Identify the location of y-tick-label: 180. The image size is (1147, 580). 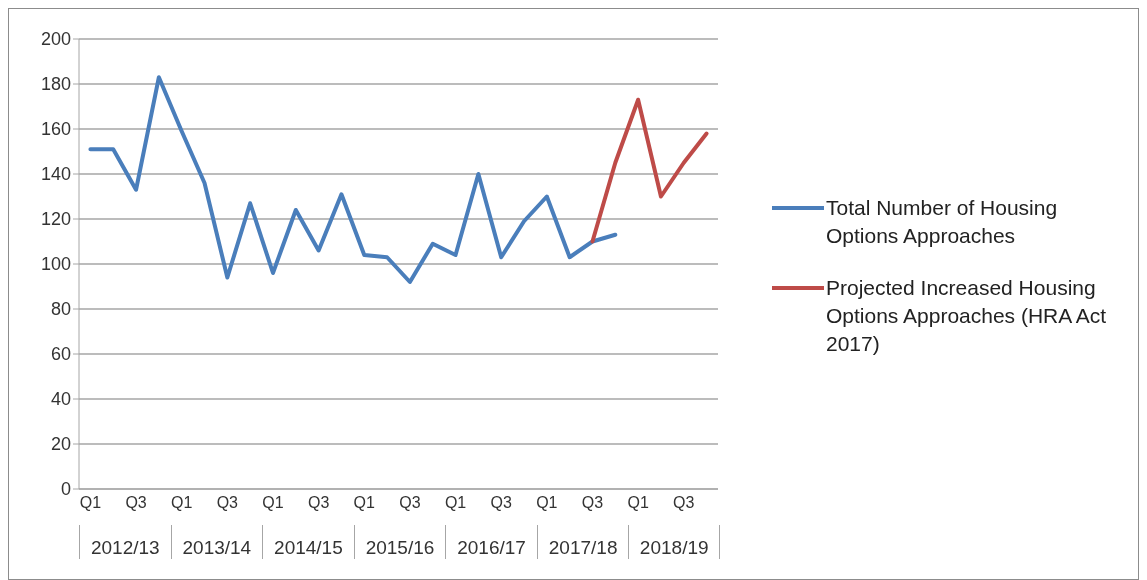
(55, 84).